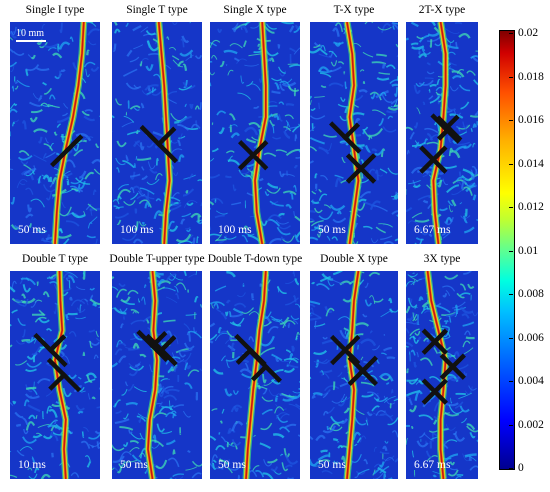 This screenshot has height=492, width=550. I want to click on scale-bar-label: 10 mm, so click(30, 33).